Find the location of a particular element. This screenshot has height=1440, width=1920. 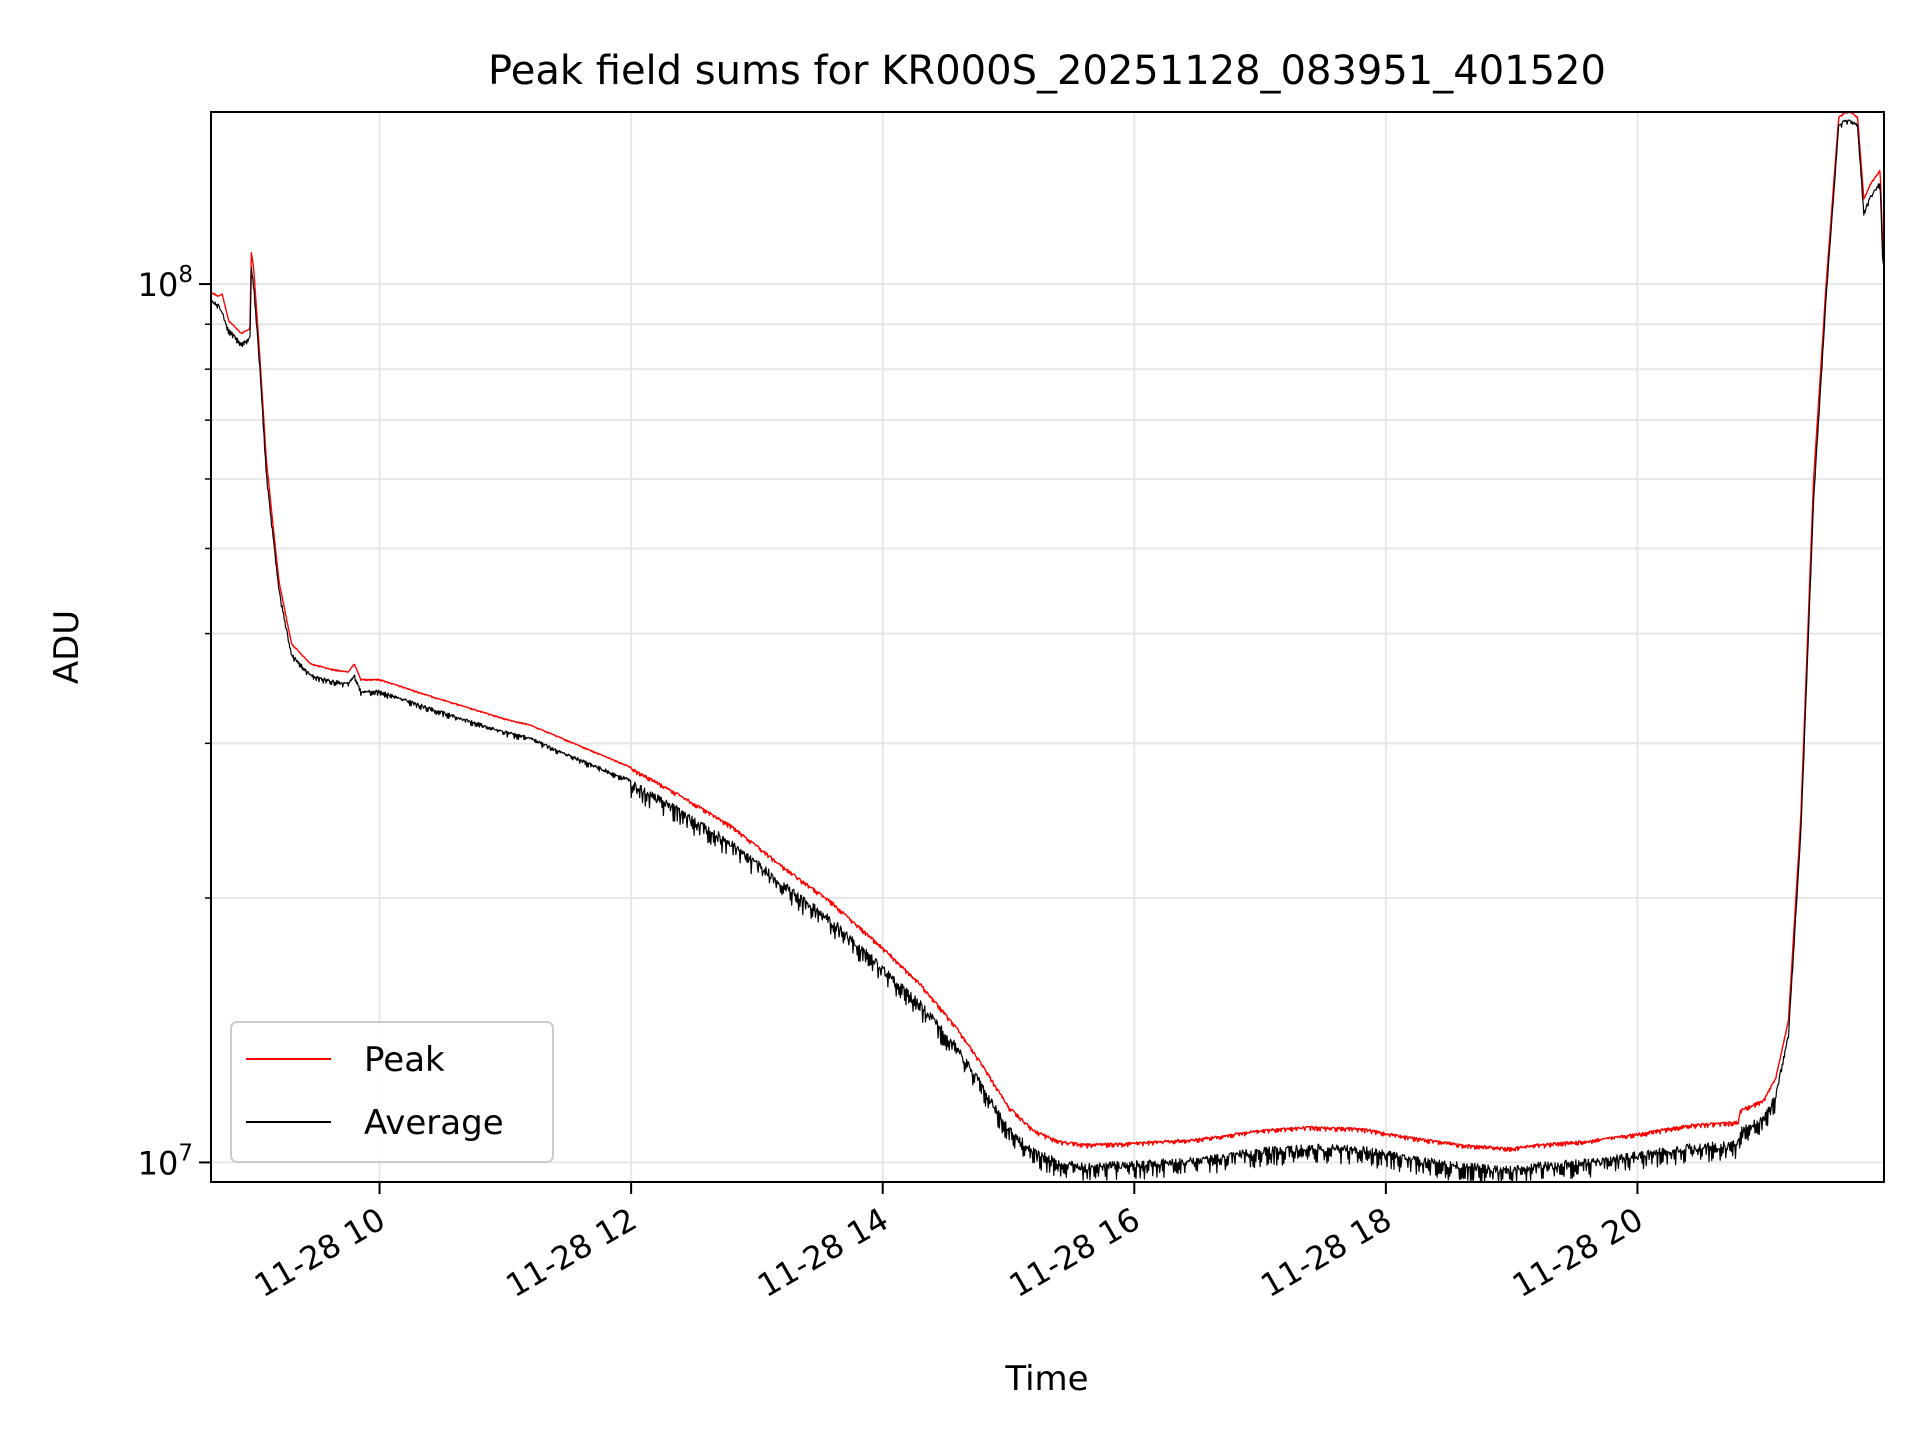

y-tick-label: 10⁷ is located at coordinates (165, 1161).